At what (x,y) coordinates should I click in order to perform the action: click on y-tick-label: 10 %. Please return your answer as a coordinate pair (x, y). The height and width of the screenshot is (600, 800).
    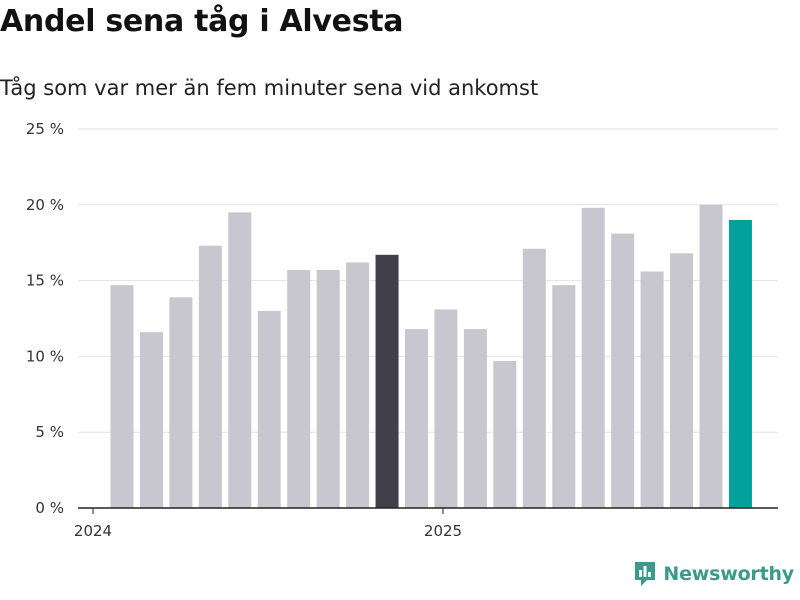
    Looking at the image, I should click on (45, 356).